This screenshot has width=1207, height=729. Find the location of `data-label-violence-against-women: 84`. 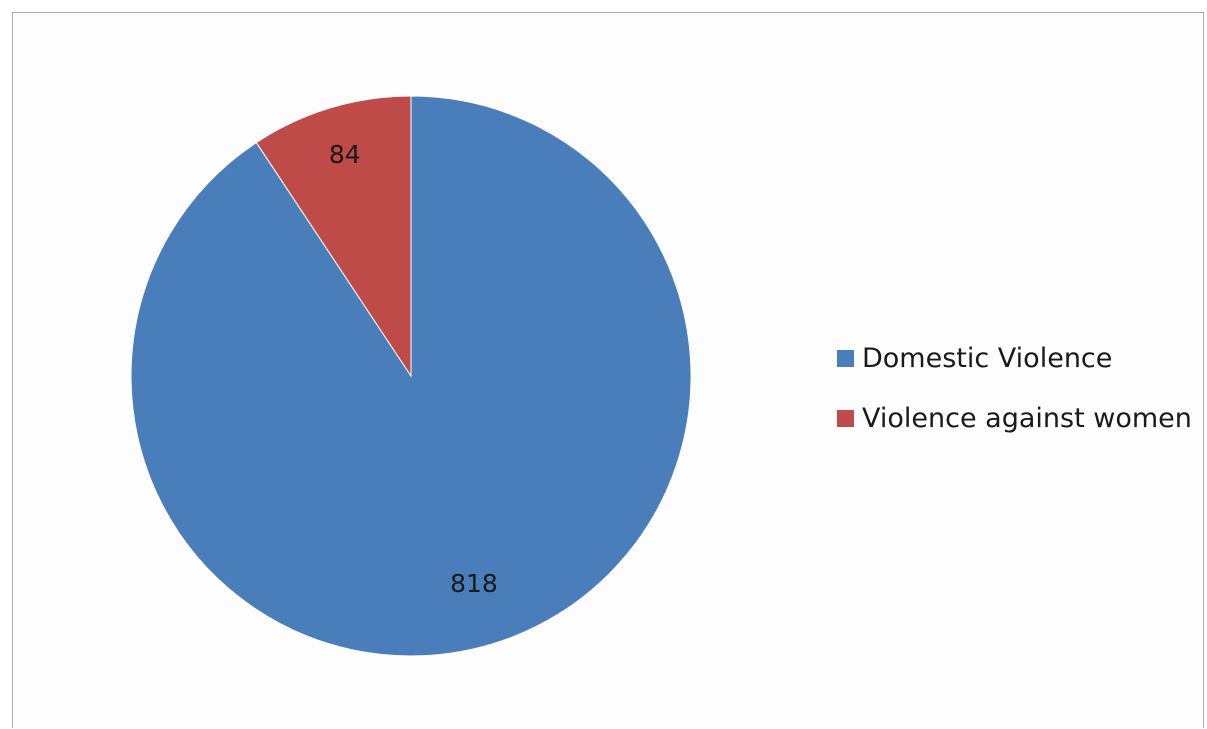

data-label-violence-against-women: 84 is located at coordinates (345, 154).